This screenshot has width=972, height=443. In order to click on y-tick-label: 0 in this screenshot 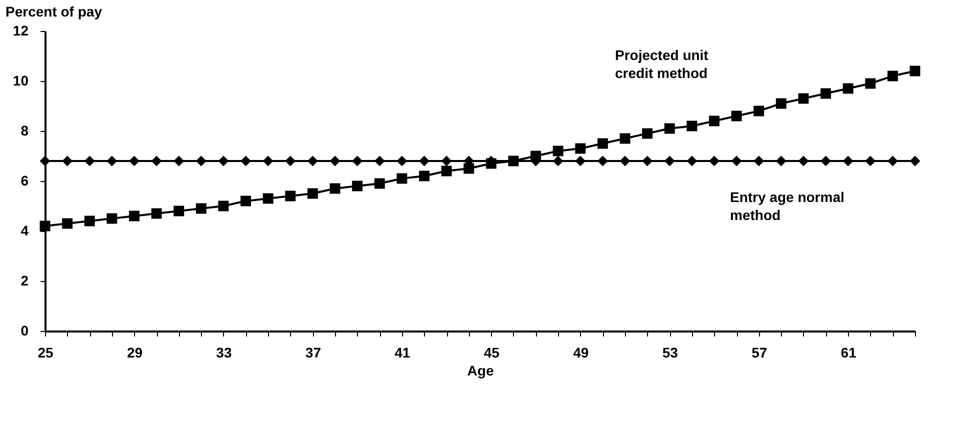, I will do `click(24, 330)`.